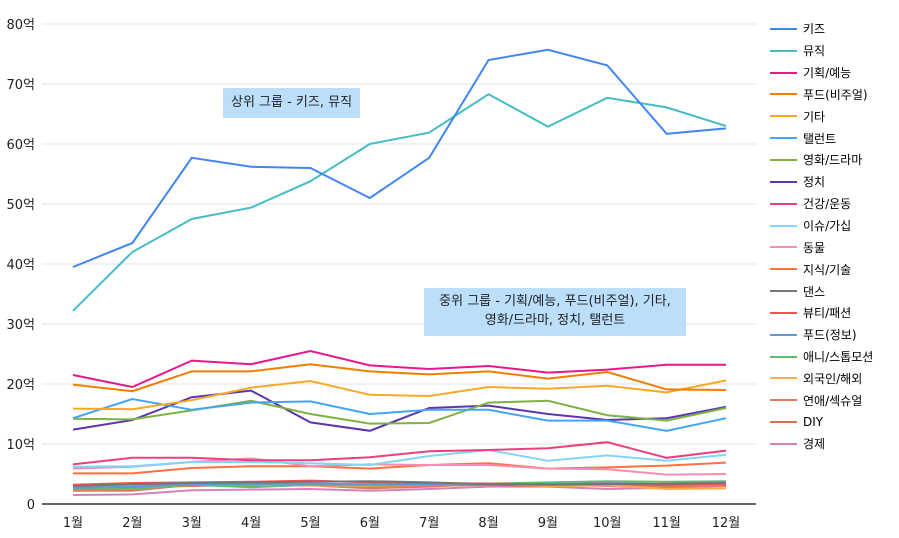 Image resolution: width=899 pixels, height=538 pixels. I want to click on x-tick-label: 1월, so click(73, 523).